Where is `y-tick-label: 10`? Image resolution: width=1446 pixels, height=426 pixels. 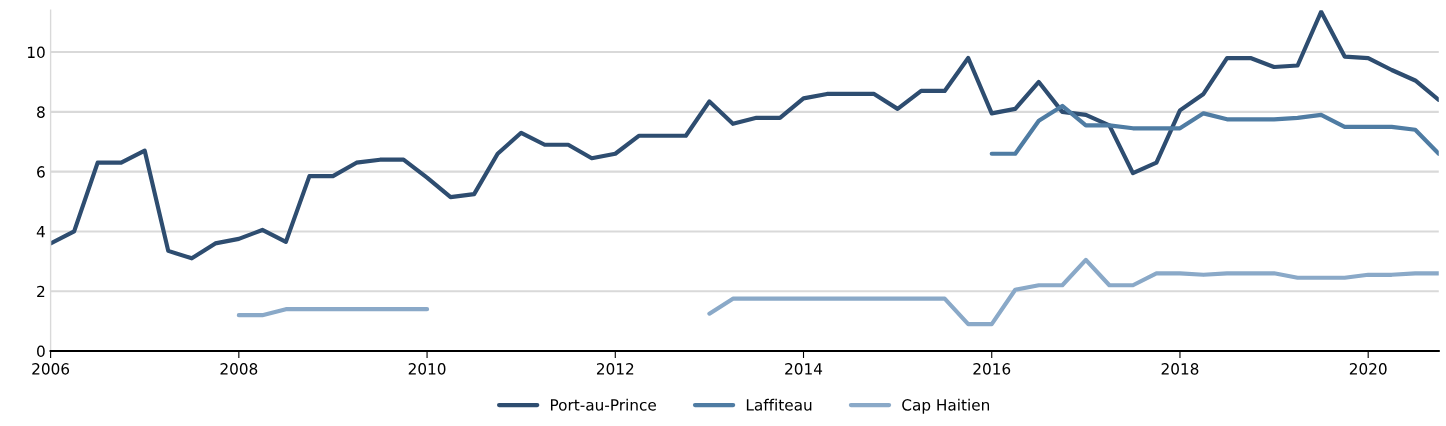 y-tick-label: 10 is located at coordinates (36, 52).